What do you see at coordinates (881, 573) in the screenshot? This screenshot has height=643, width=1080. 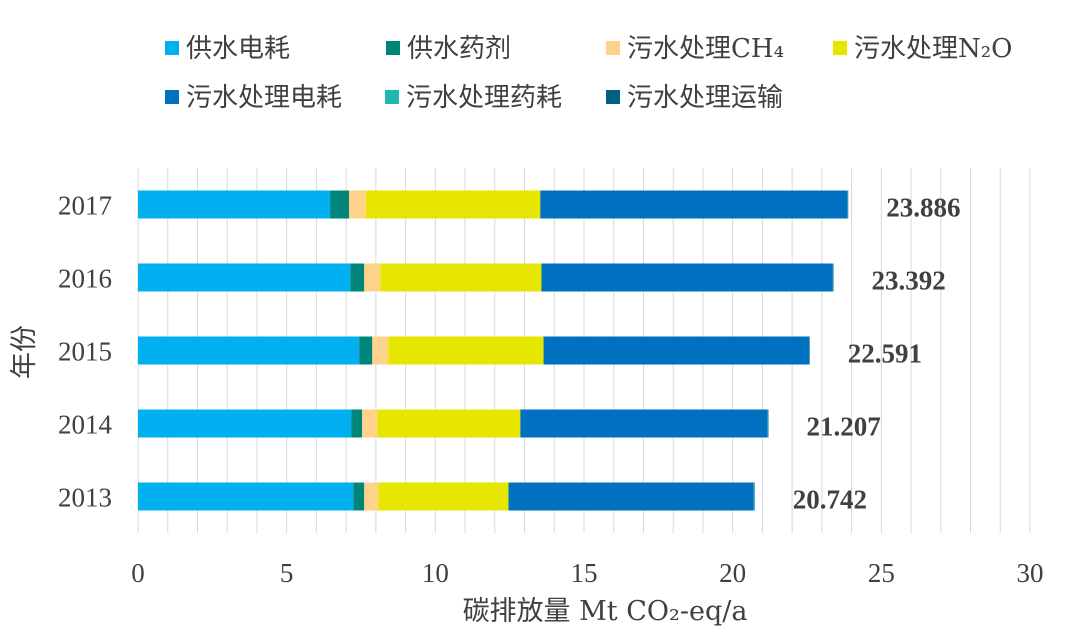 I see `x-tick-label: 25` at bounding box center [881, 573].